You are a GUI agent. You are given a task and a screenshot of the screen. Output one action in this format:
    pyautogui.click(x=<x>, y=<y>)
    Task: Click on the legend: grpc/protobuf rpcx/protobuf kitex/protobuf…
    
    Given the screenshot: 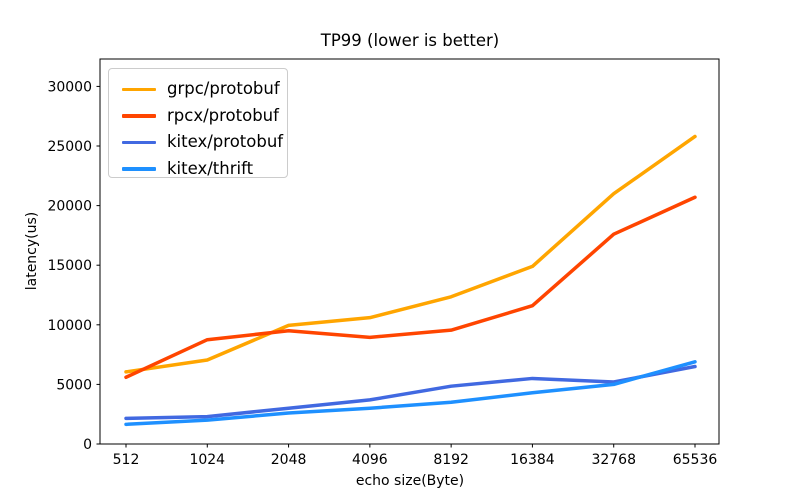 What is the action you would take?
    pyautogui.click(x=198, y=123)
    